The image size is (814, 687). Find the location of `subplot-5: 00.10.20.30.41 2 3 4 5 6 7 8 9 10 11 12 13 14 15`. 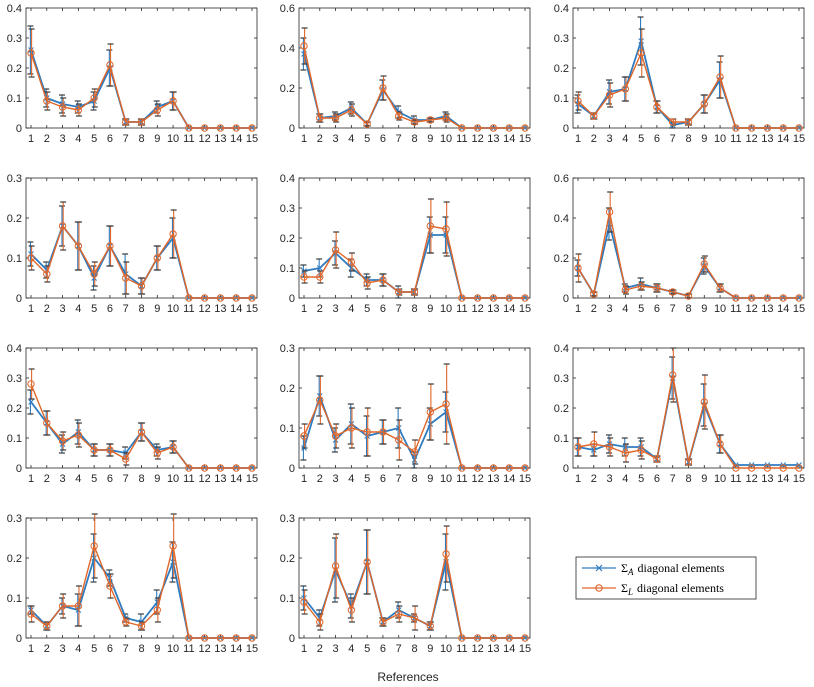

subplot-5: 00.10.20.30.41 2 3 4 5 6 7 8 9 10 11 12 13 14 15 is located at coordinates (405, 244).